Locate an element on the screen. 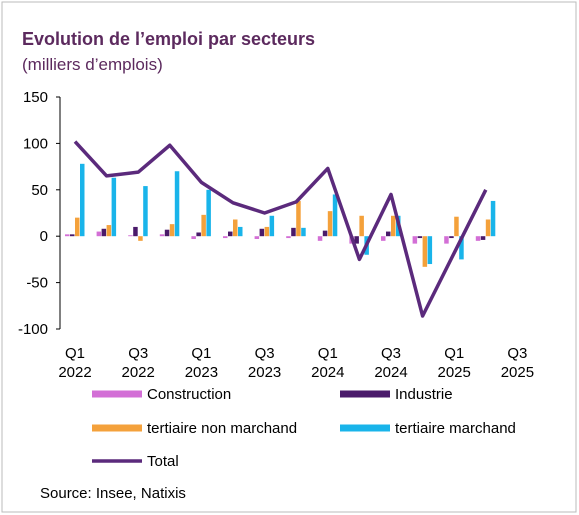 Image resolution: width=579 pixels, height=515 pixels. x-tick-label: Q3 2022 is located at coordinates (138, 363).